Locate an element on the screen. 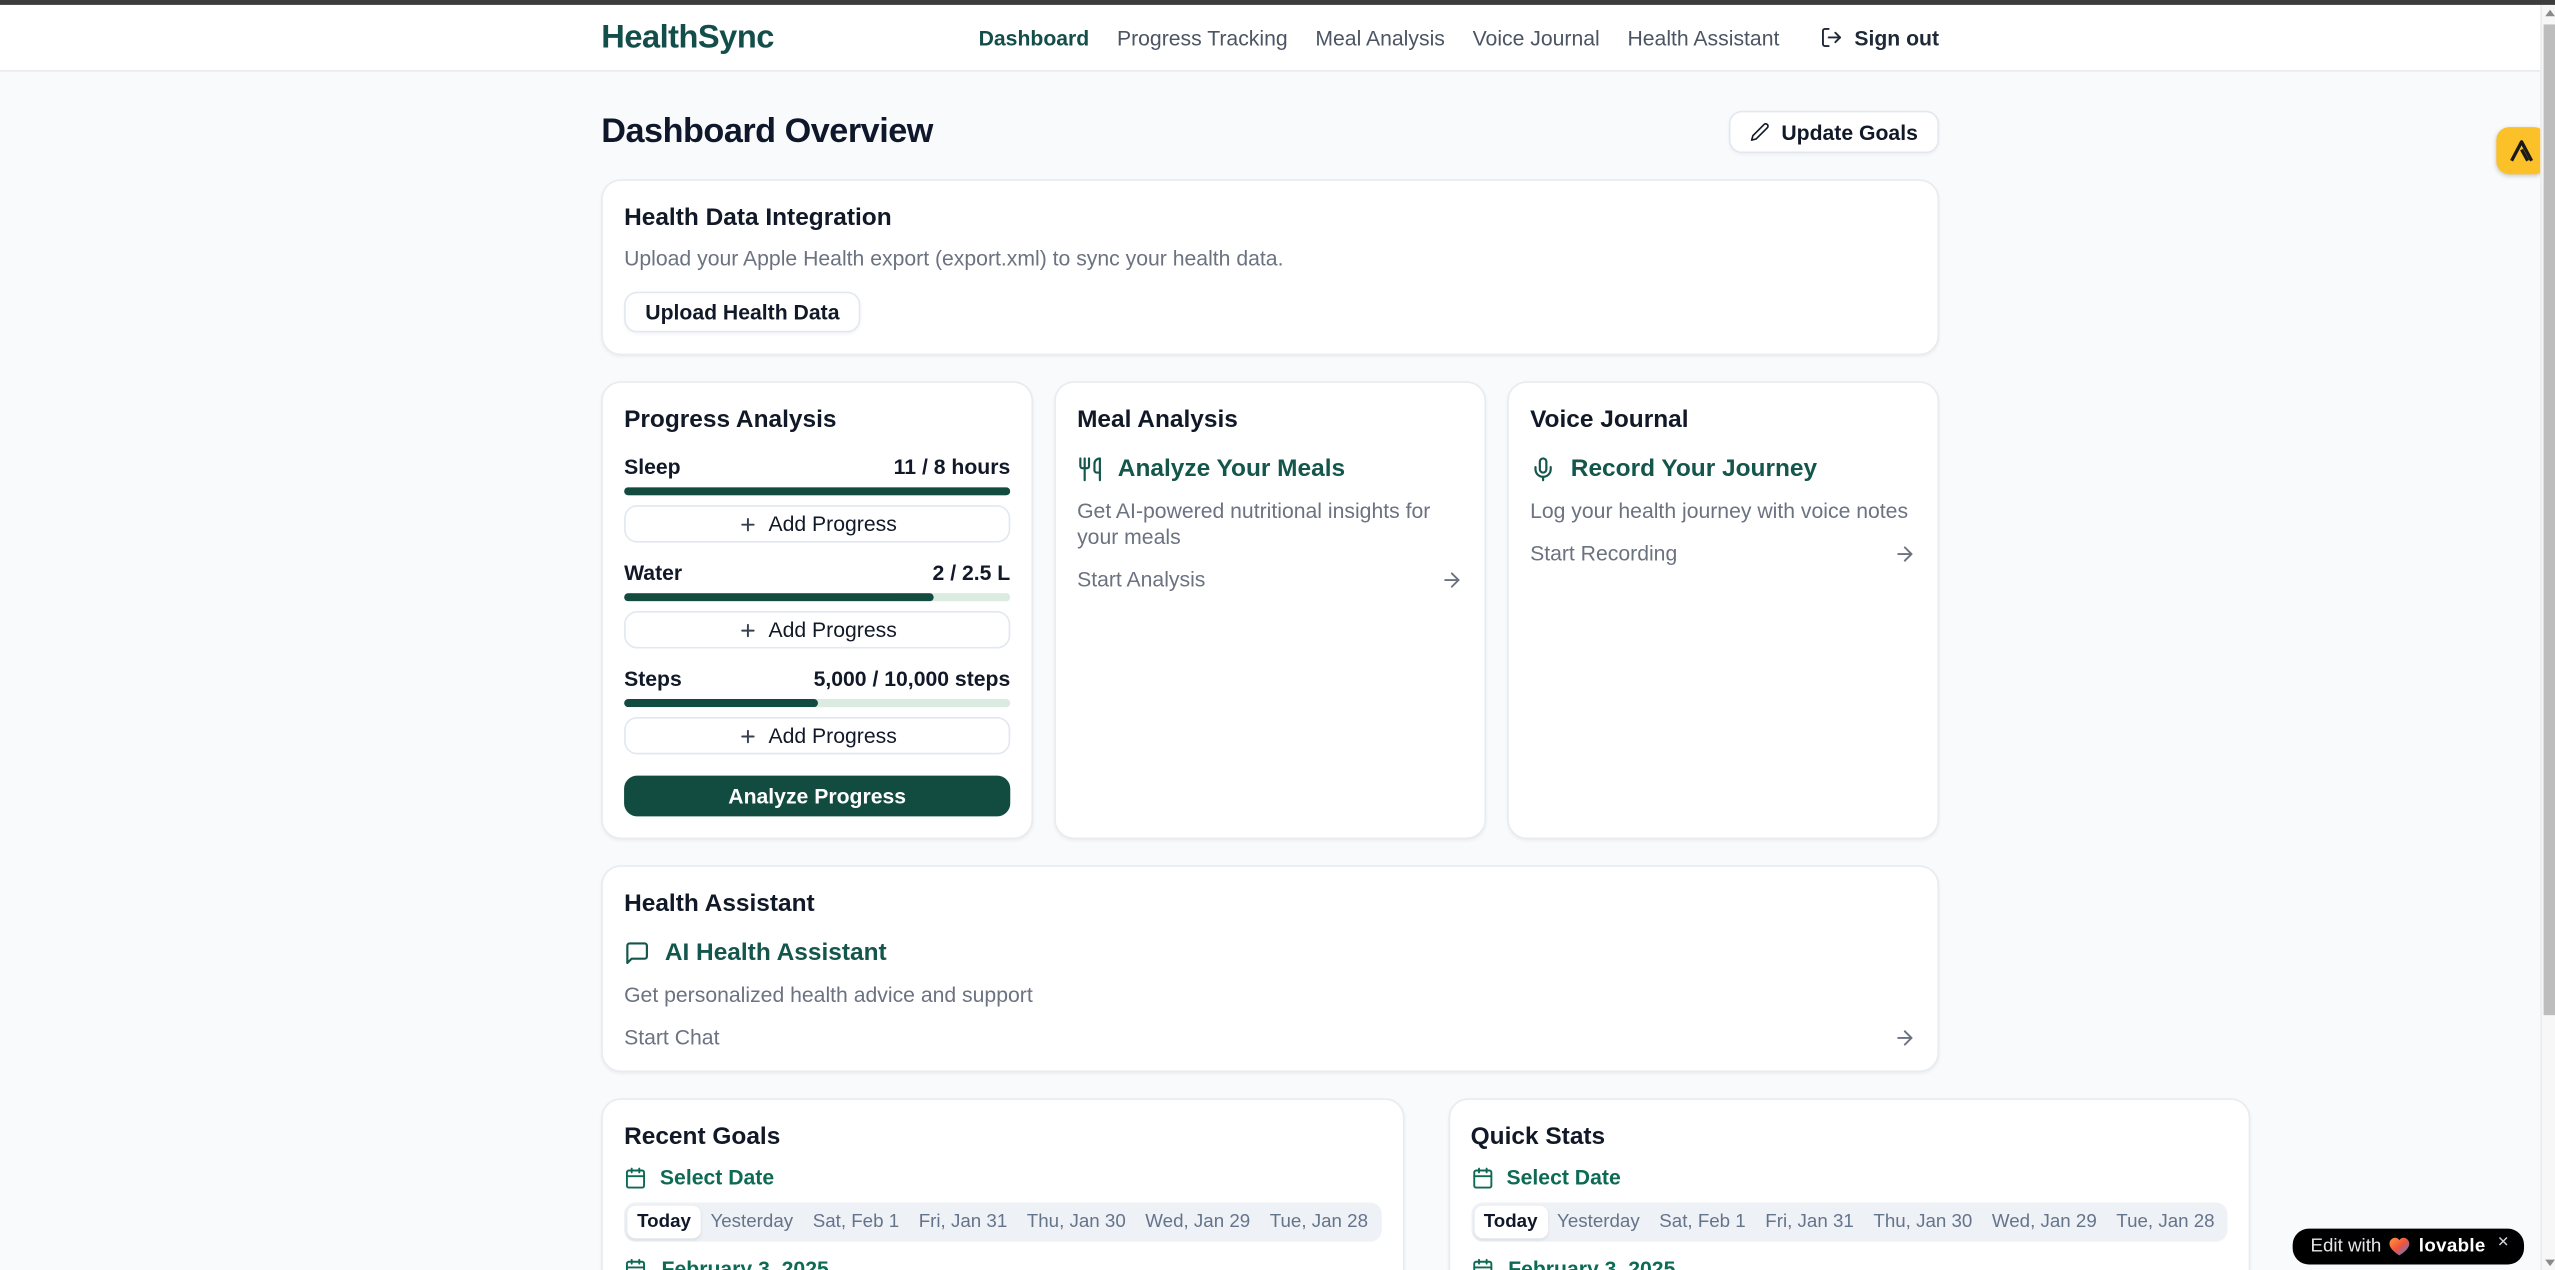 Image resolution: width=2555 pixels, height=1270 pixels. recent-goals-title: Recent Goals is located at coordinates (702, 1136).